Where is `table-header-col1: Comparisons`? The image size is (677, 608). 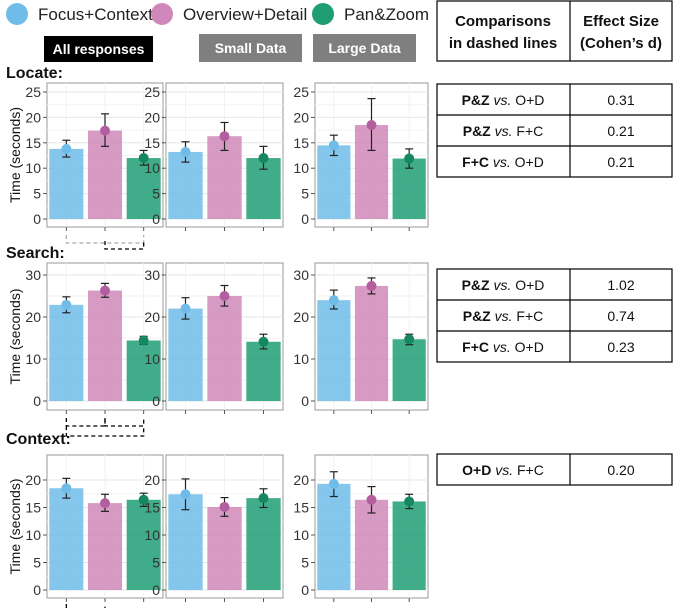
table-header-col1: Comparisons is located at coordinates (503, 21).